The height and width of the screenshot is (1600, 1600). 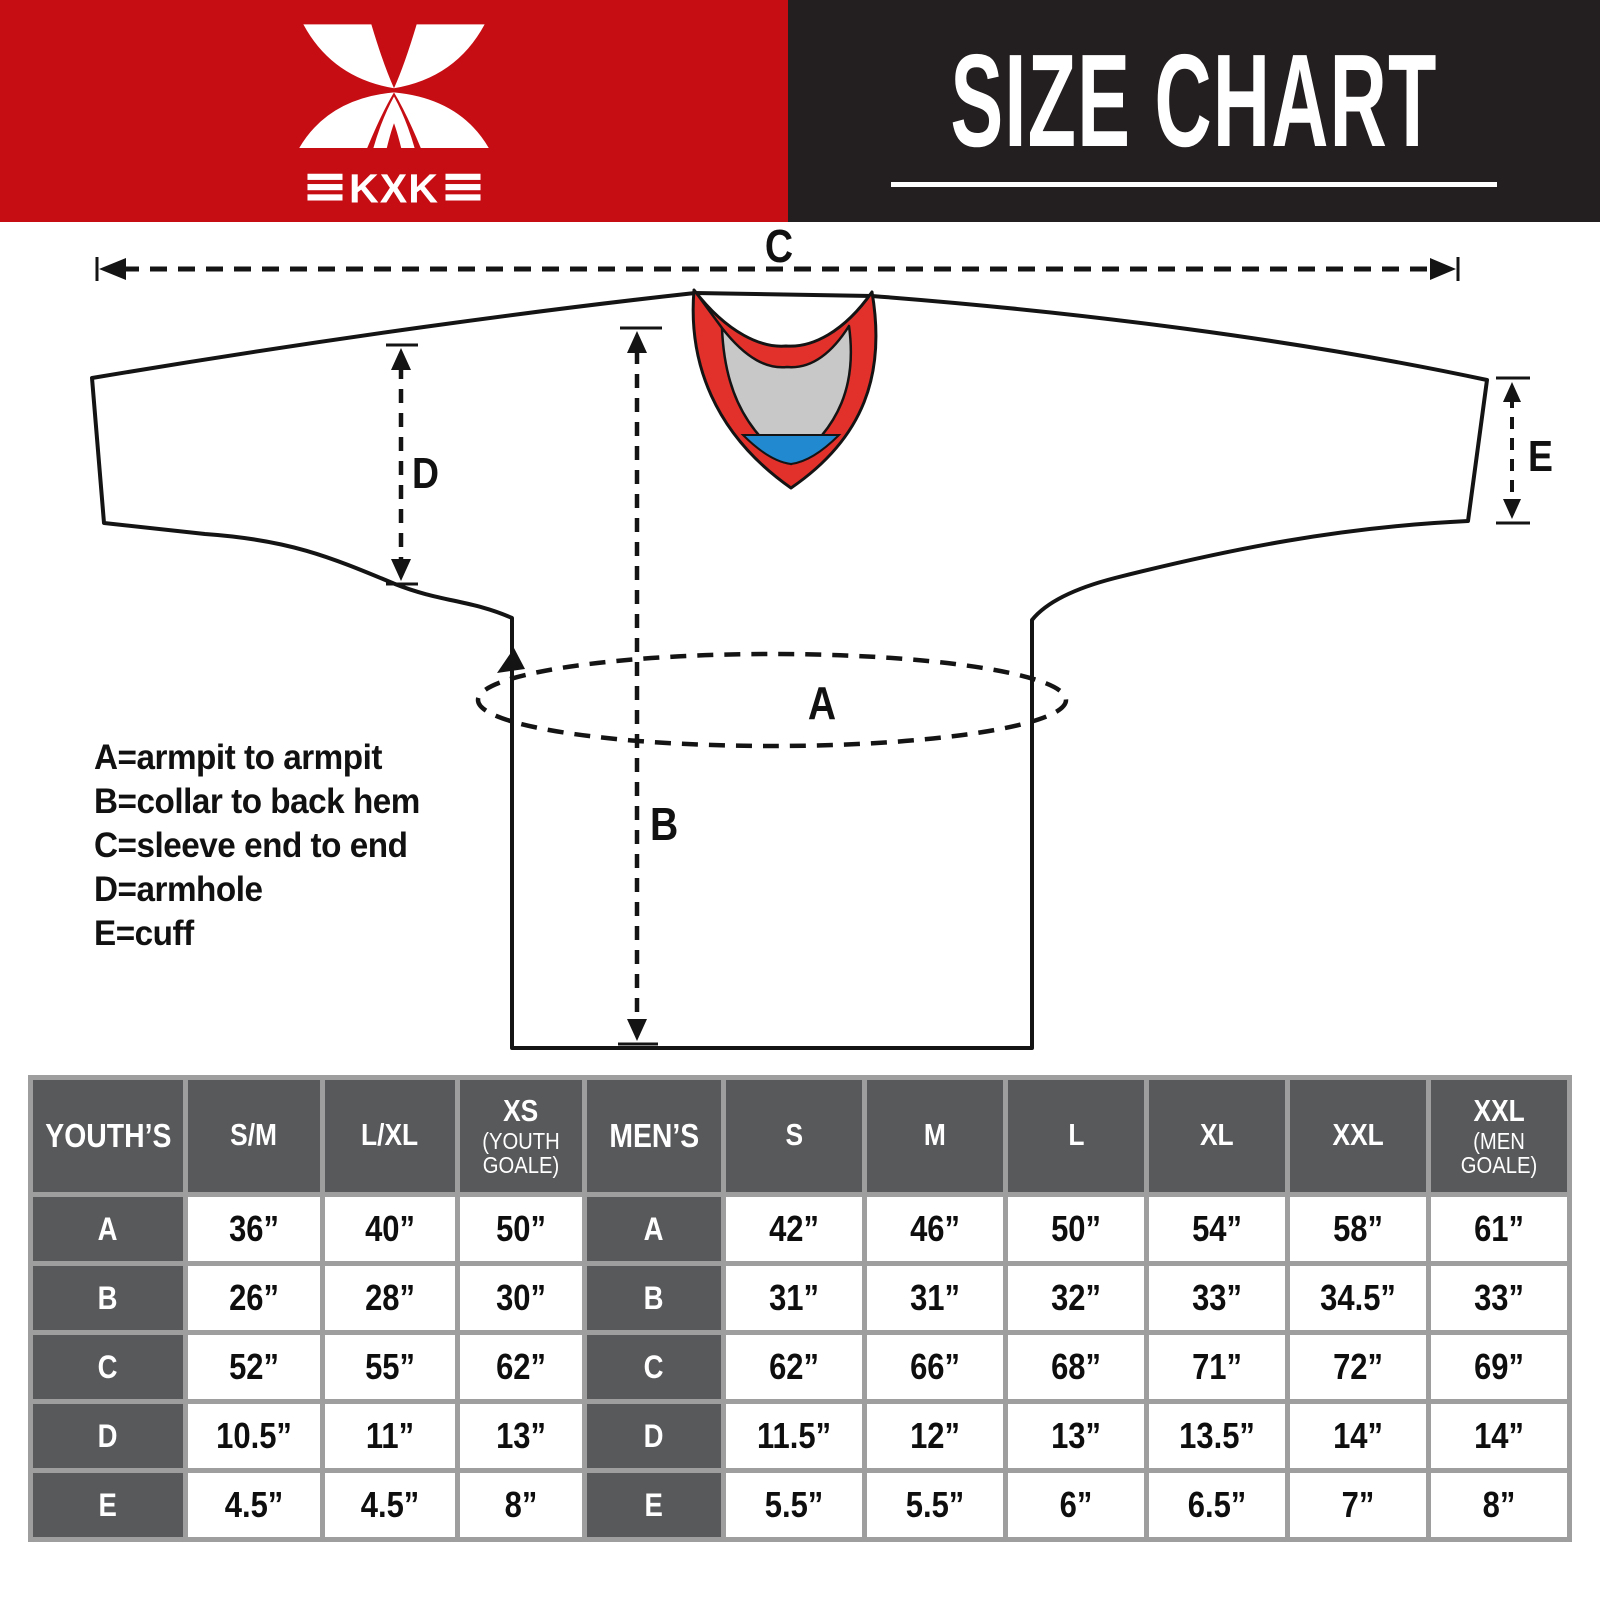 What do you see at coordinates (394, 118) in the screenshot?
I see `kxk-logo-icon: KXK` at bounding box center [394, 118].